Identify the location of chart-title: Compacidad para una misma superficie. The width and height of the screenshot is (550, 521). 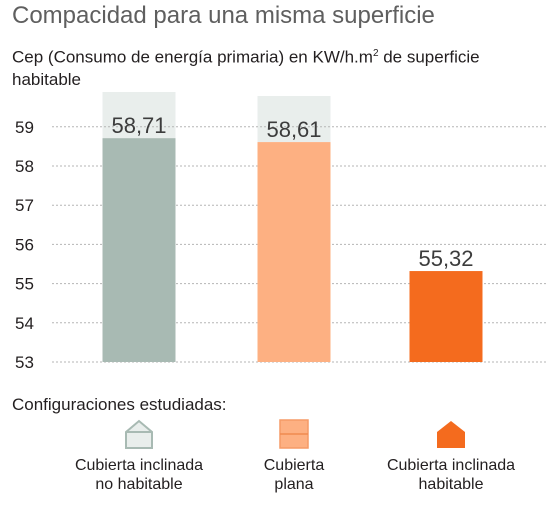
(223, 15).